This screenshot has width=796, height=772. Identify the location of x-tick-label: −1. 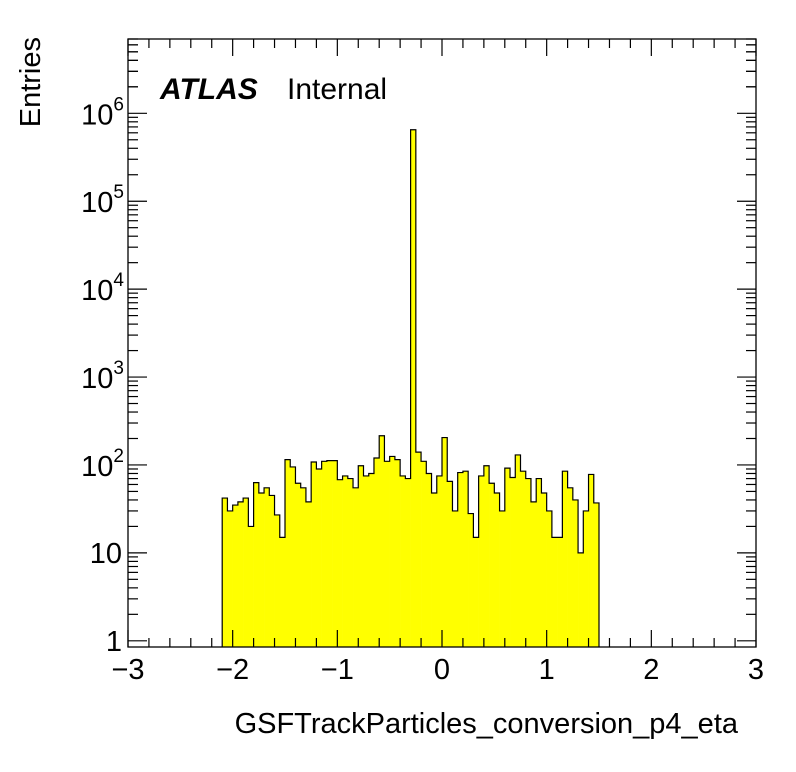
(337, 670).